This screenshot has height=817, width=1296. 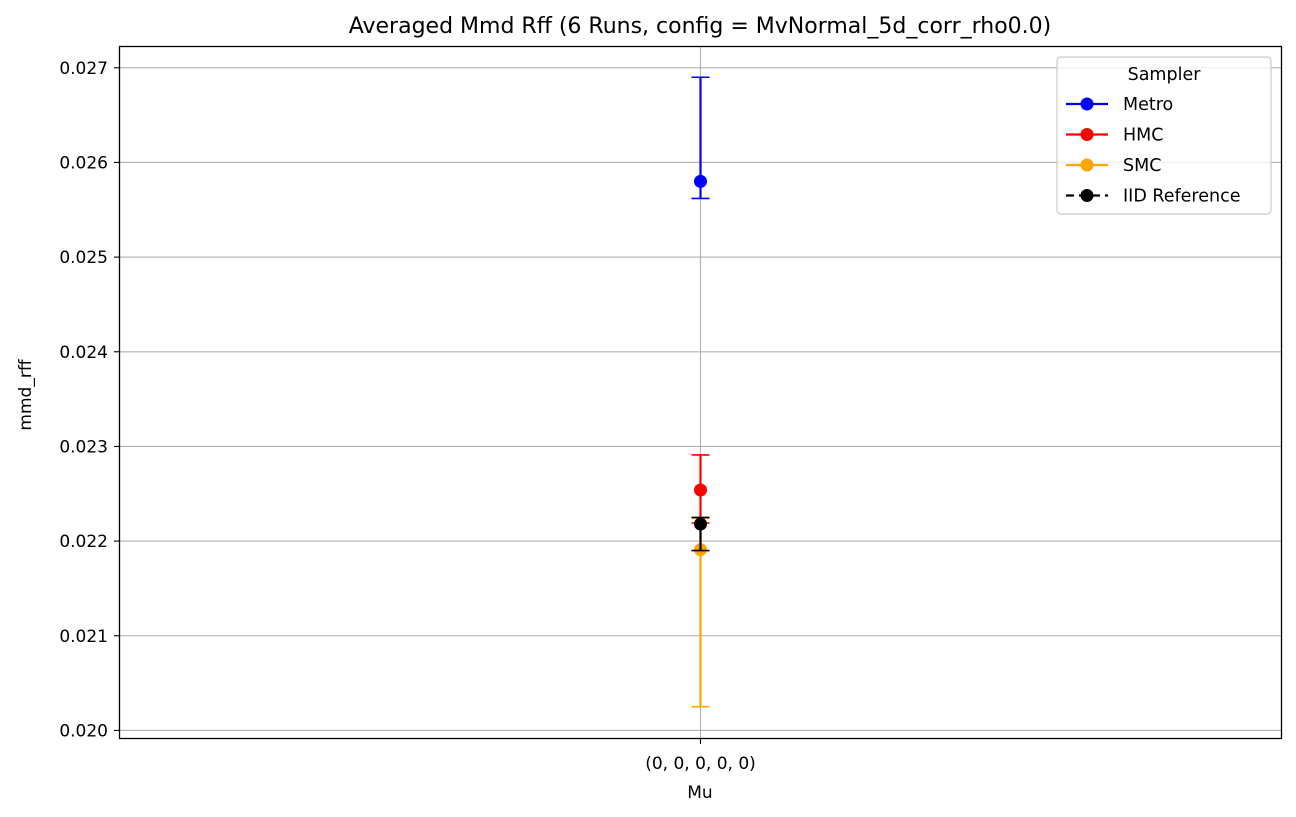 I want to click on legend-box, so click(x=1164, y=135).